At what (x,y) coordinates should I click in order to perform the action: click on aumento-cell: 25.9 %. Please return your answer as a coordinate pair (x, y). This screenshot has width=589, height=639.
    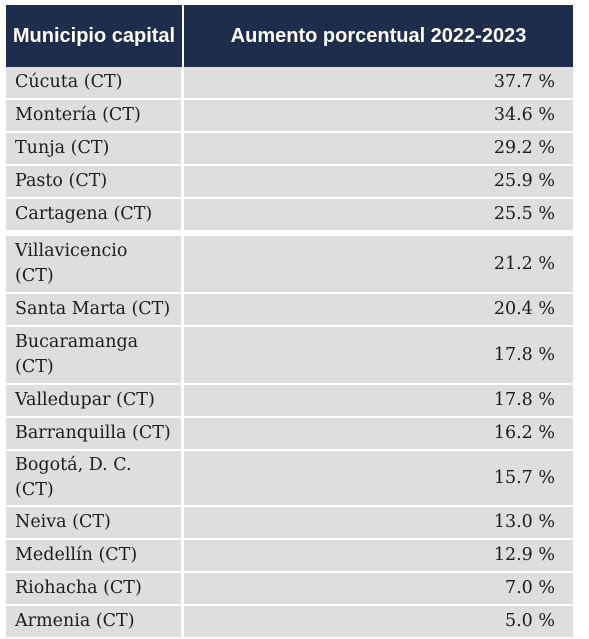
    Looking at the image, I should click on (378, 182).